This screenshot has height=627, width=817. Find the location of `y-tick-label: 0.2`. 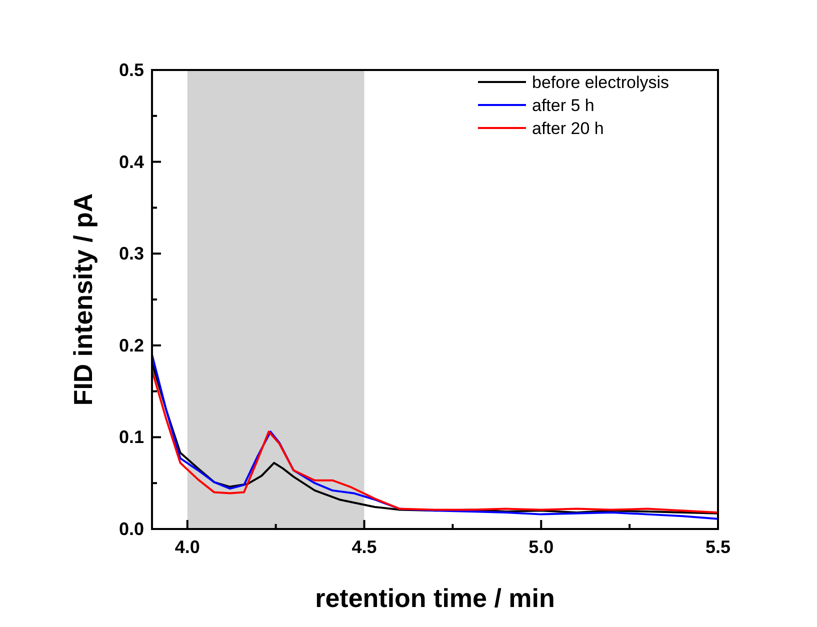

y-tick-label: 0.2 is located at coordinates (131, 345).